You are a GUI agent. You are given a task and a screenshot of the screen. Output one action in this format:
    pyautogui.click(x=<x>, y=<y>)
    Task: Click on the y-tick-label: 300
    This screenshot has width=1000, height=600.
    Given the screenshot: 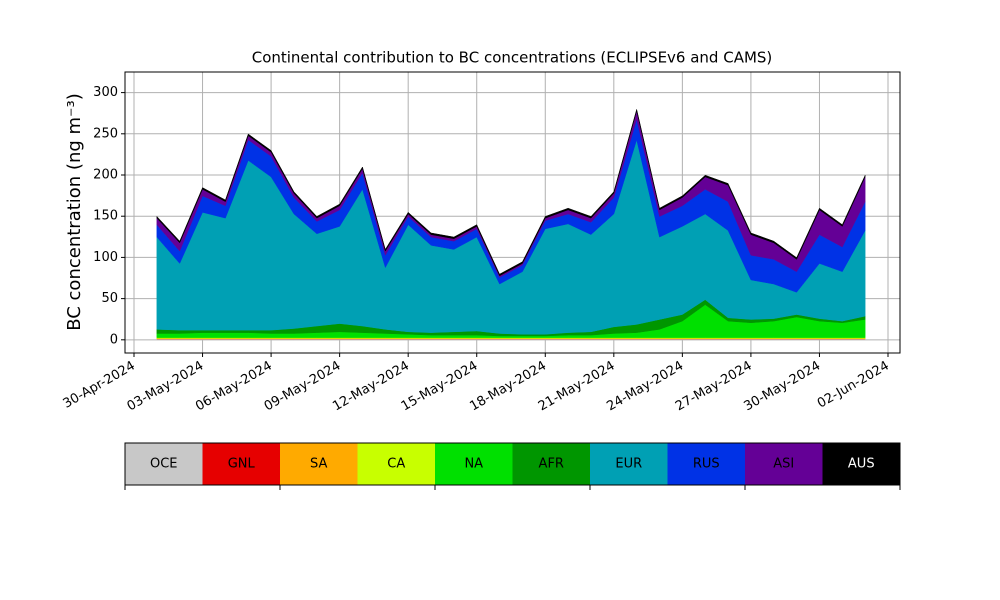 What is the action you would take?
    pyautogui.click(x=105, y=92)
    